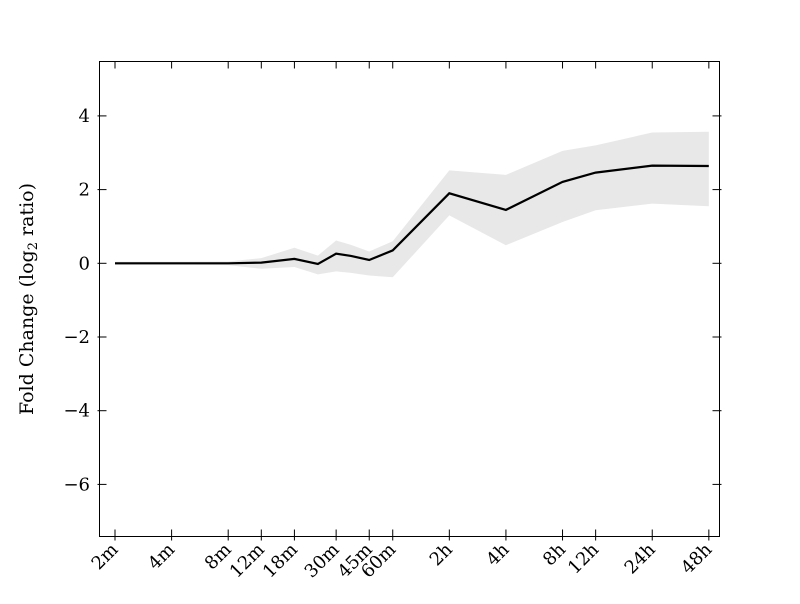  Describe the element at coordinates (441, 554) in the screenshot. I see `x-tick-label: 2h` at that location.